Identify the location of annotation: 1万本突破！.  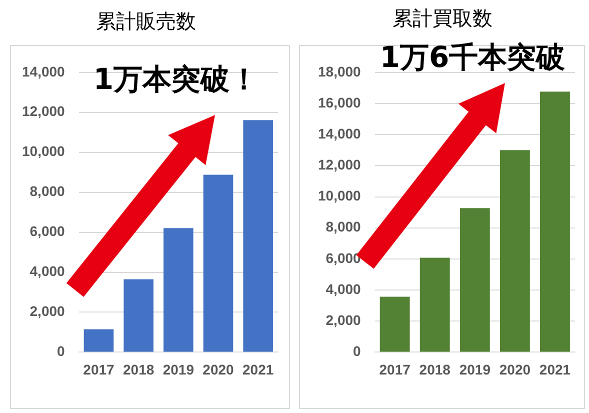
(176, 79).